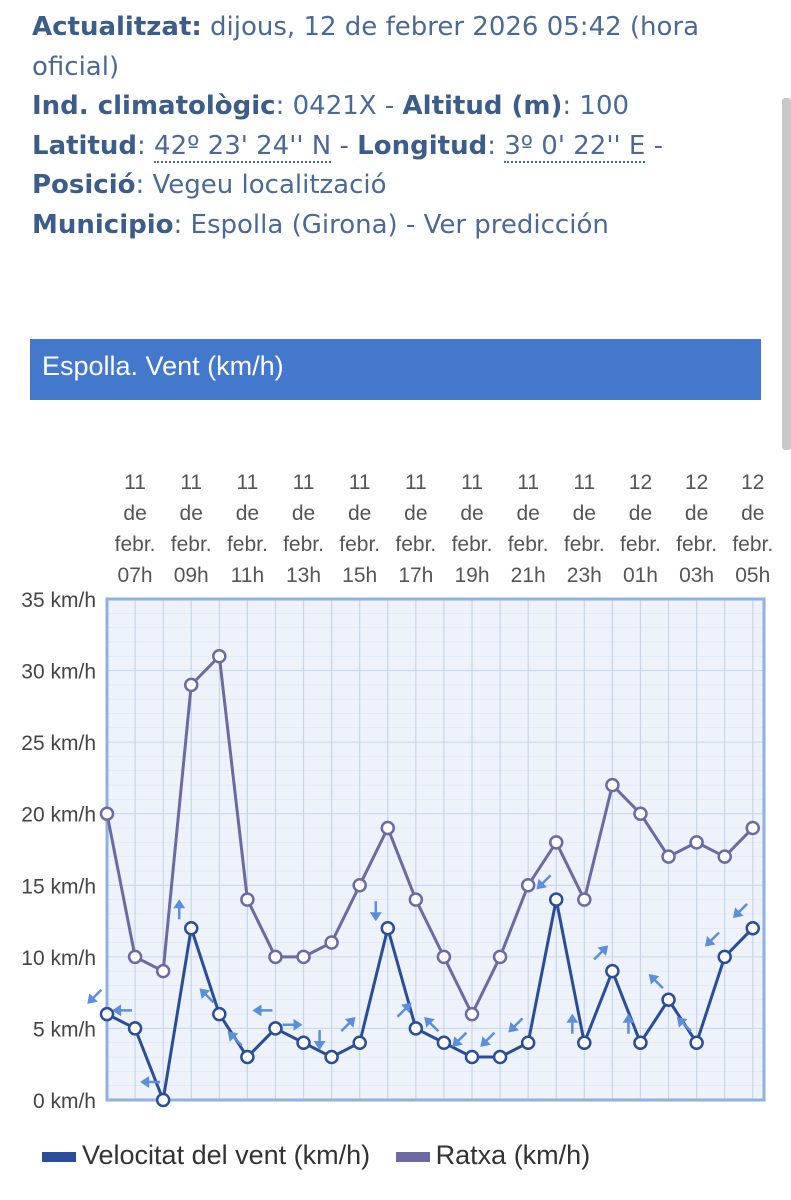 Image resolution: width=791 pixels, height=1200 pixels. I want to click on latitude-value: 42º 23' 24'' N, so click(243, 146).